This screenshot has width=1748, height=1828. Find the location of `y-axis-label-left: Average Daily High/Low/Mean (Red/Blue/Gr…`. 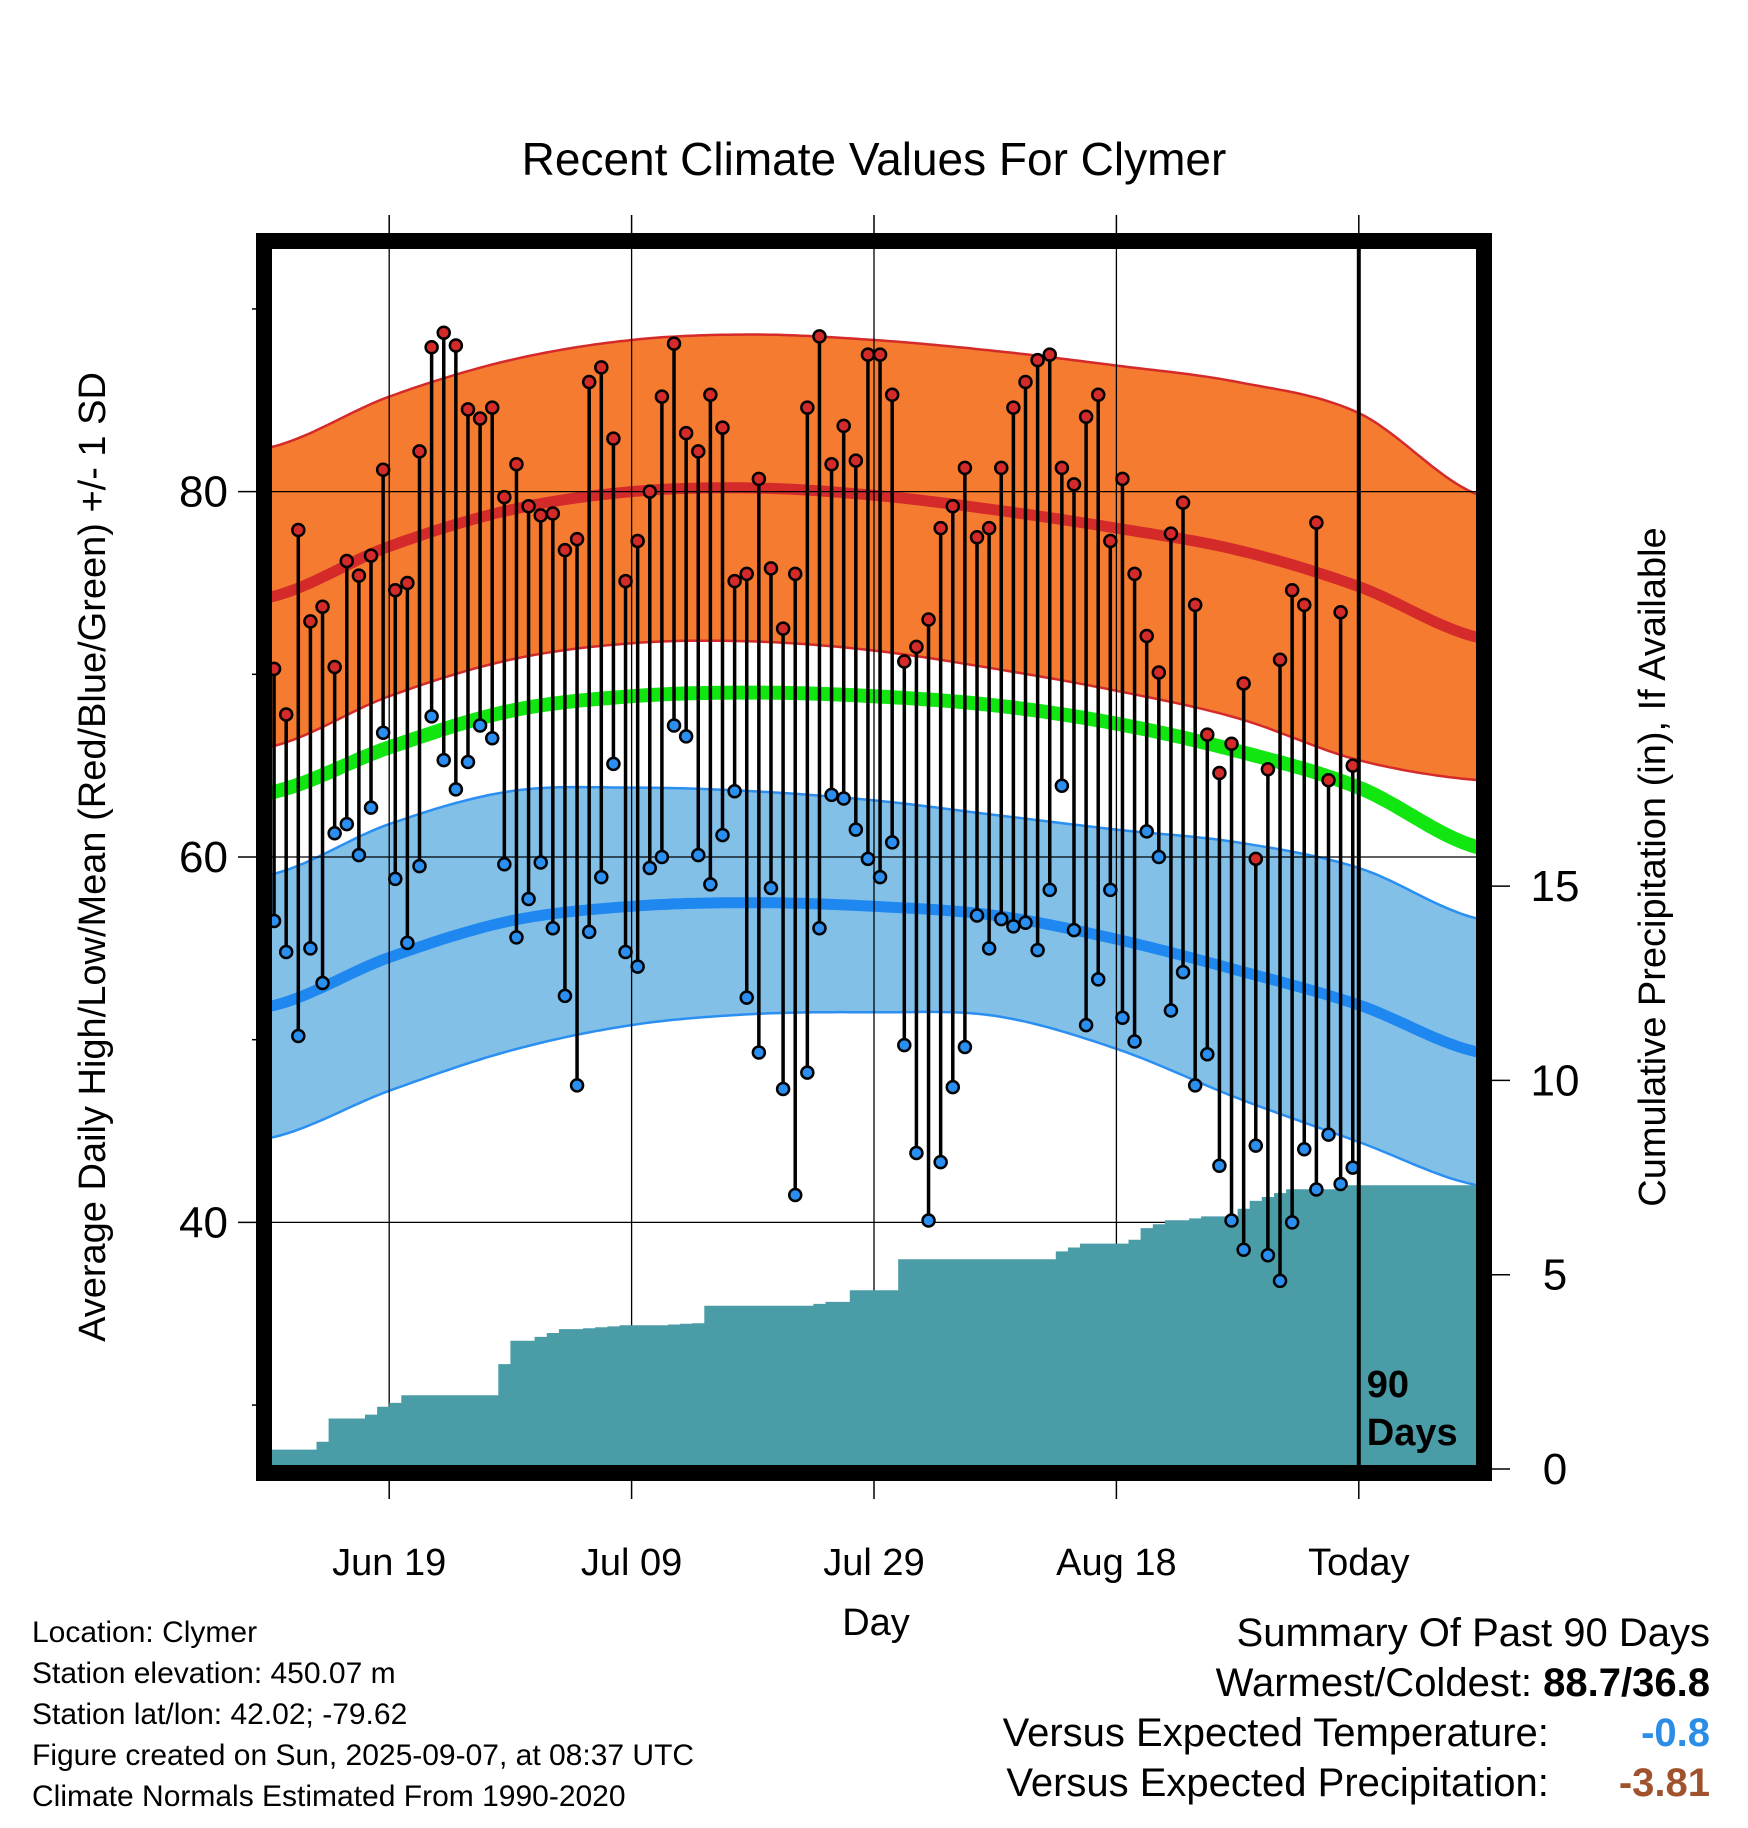

y-axis-label-left: Average Daily High/Low/Mean (Red/Blue/Gr… is located at coordinates (93, 857).